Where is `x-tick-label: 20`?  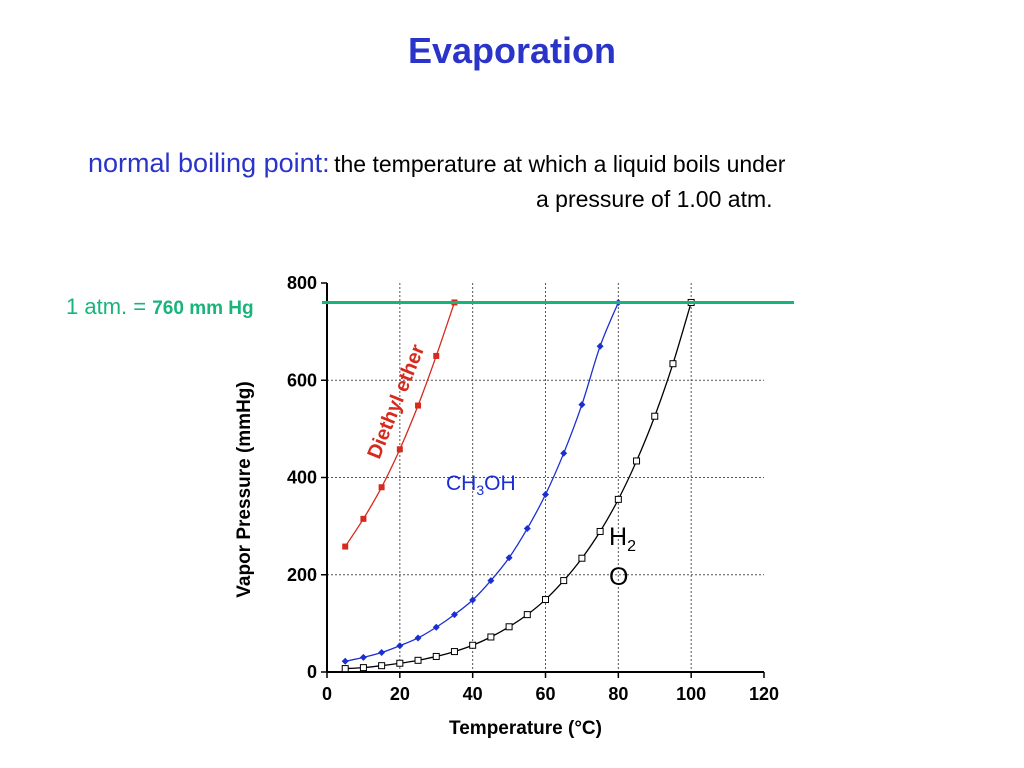
x-tick-label: 20 is located at coordinates (400, 694).